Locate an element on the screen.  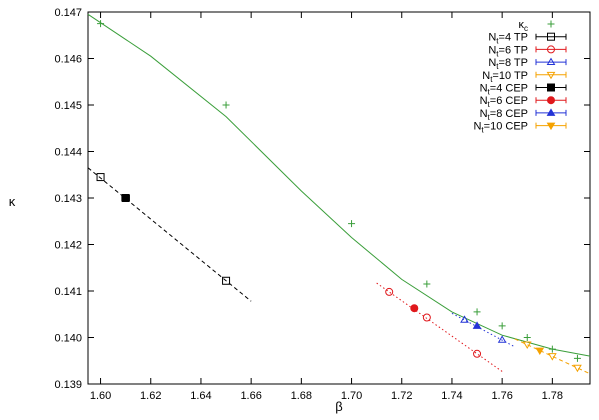
x-tick-label: 1.66 is located at coordinates (250, 396).